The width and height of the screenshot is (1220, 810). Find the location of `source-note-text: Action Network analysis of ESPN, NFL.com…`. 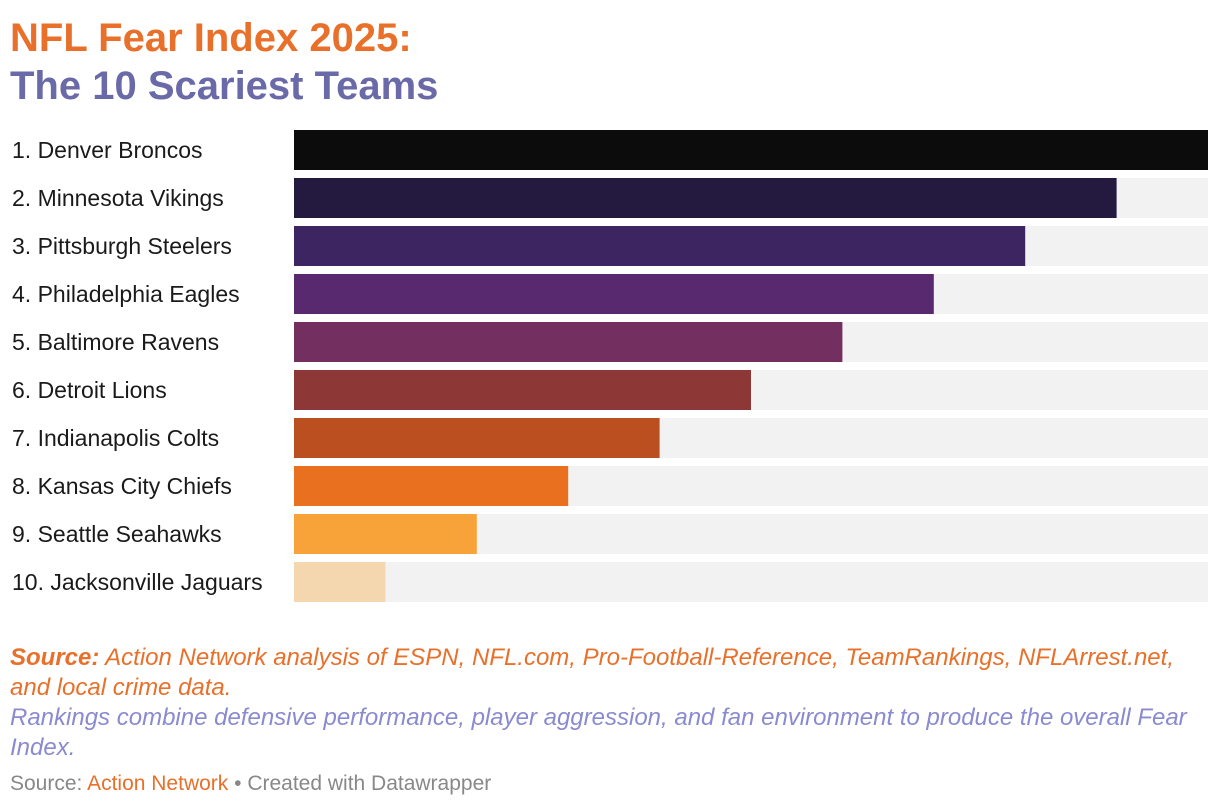

source-note-text: Action Network analysis of ESPN, NFL.com… is located at coordinates (592, 672).